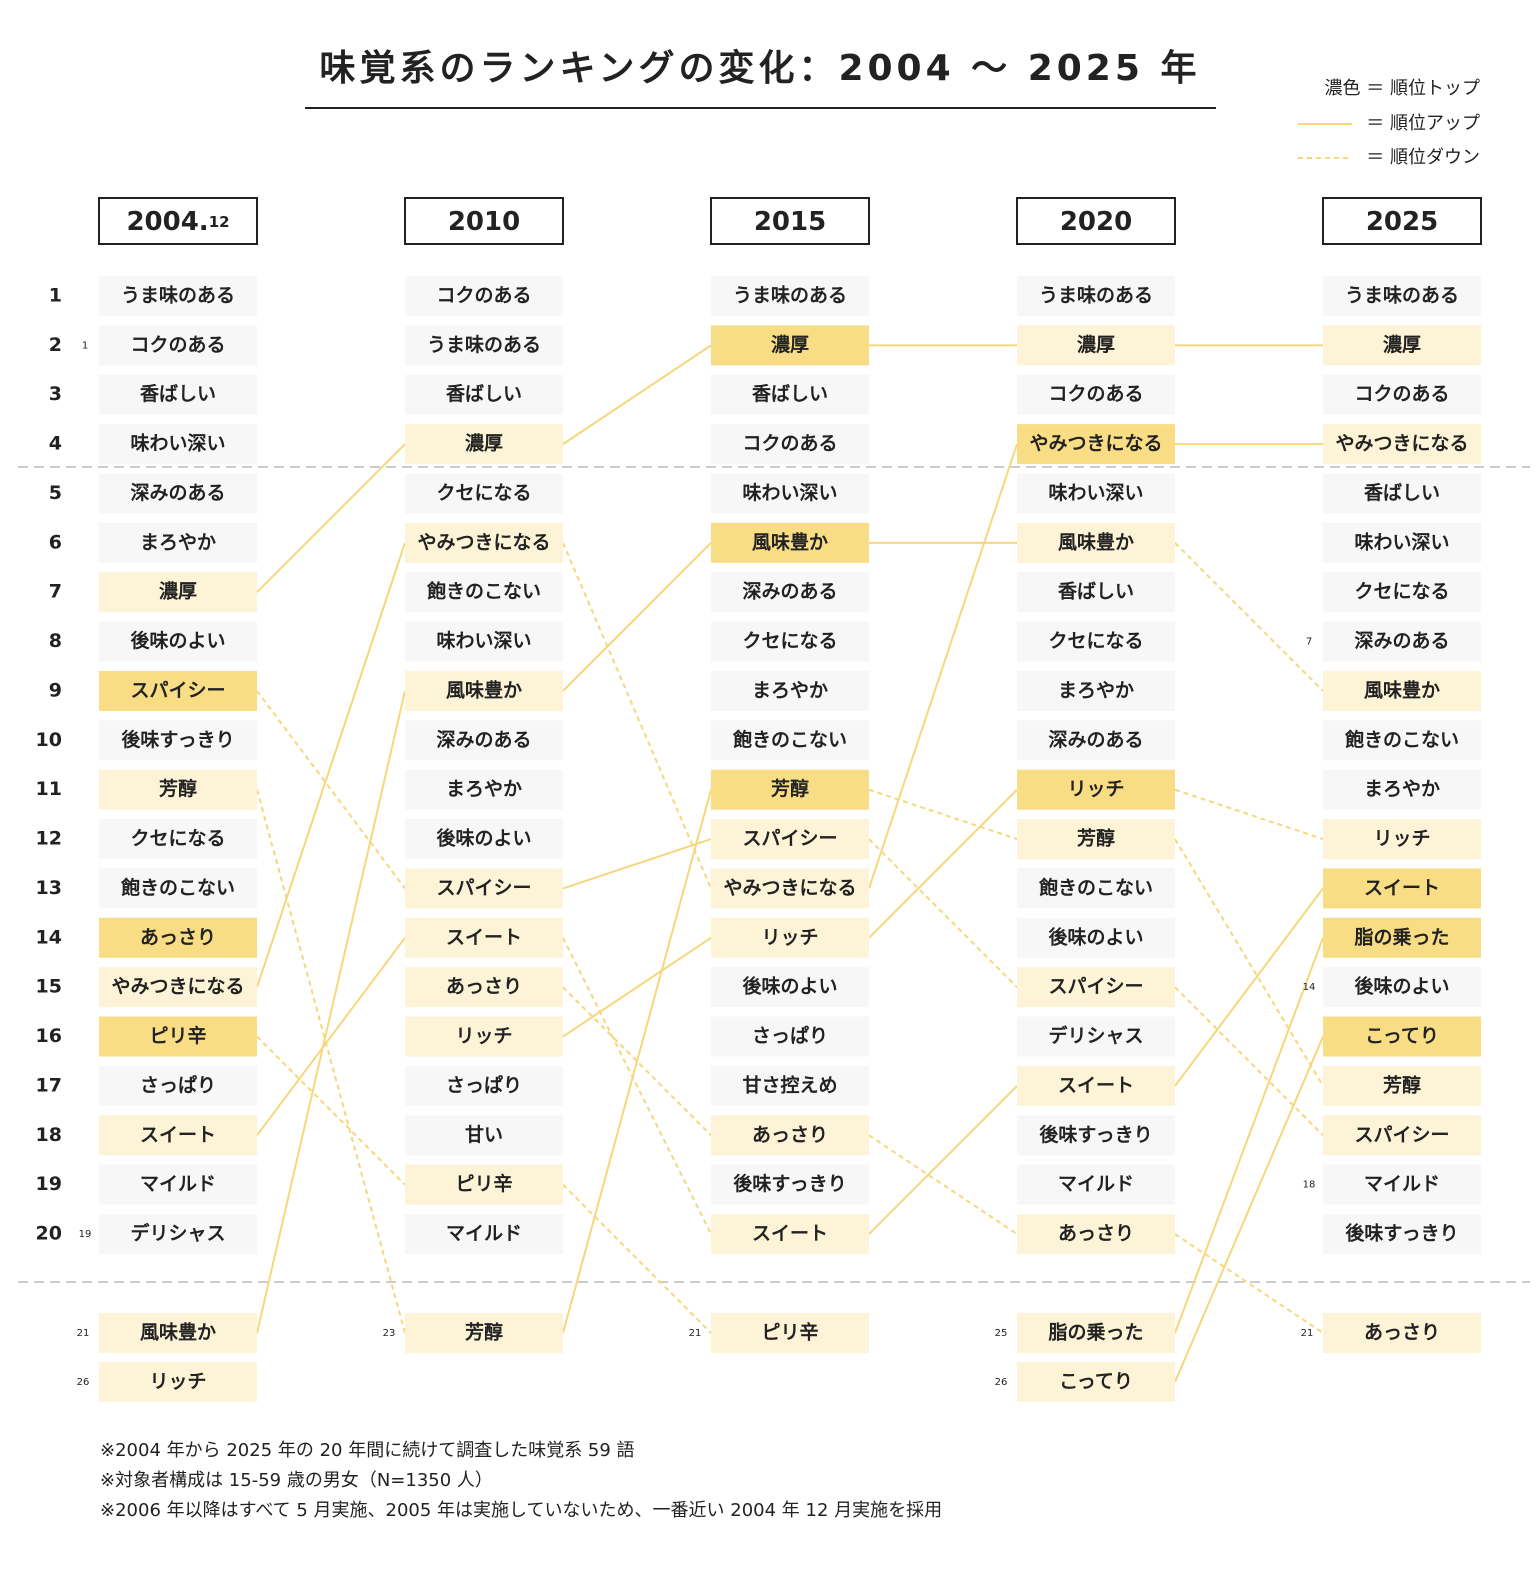 The image size is (1540, 1588). I want to click on item-label: 甘さ控えめ, so click(789, 1084).